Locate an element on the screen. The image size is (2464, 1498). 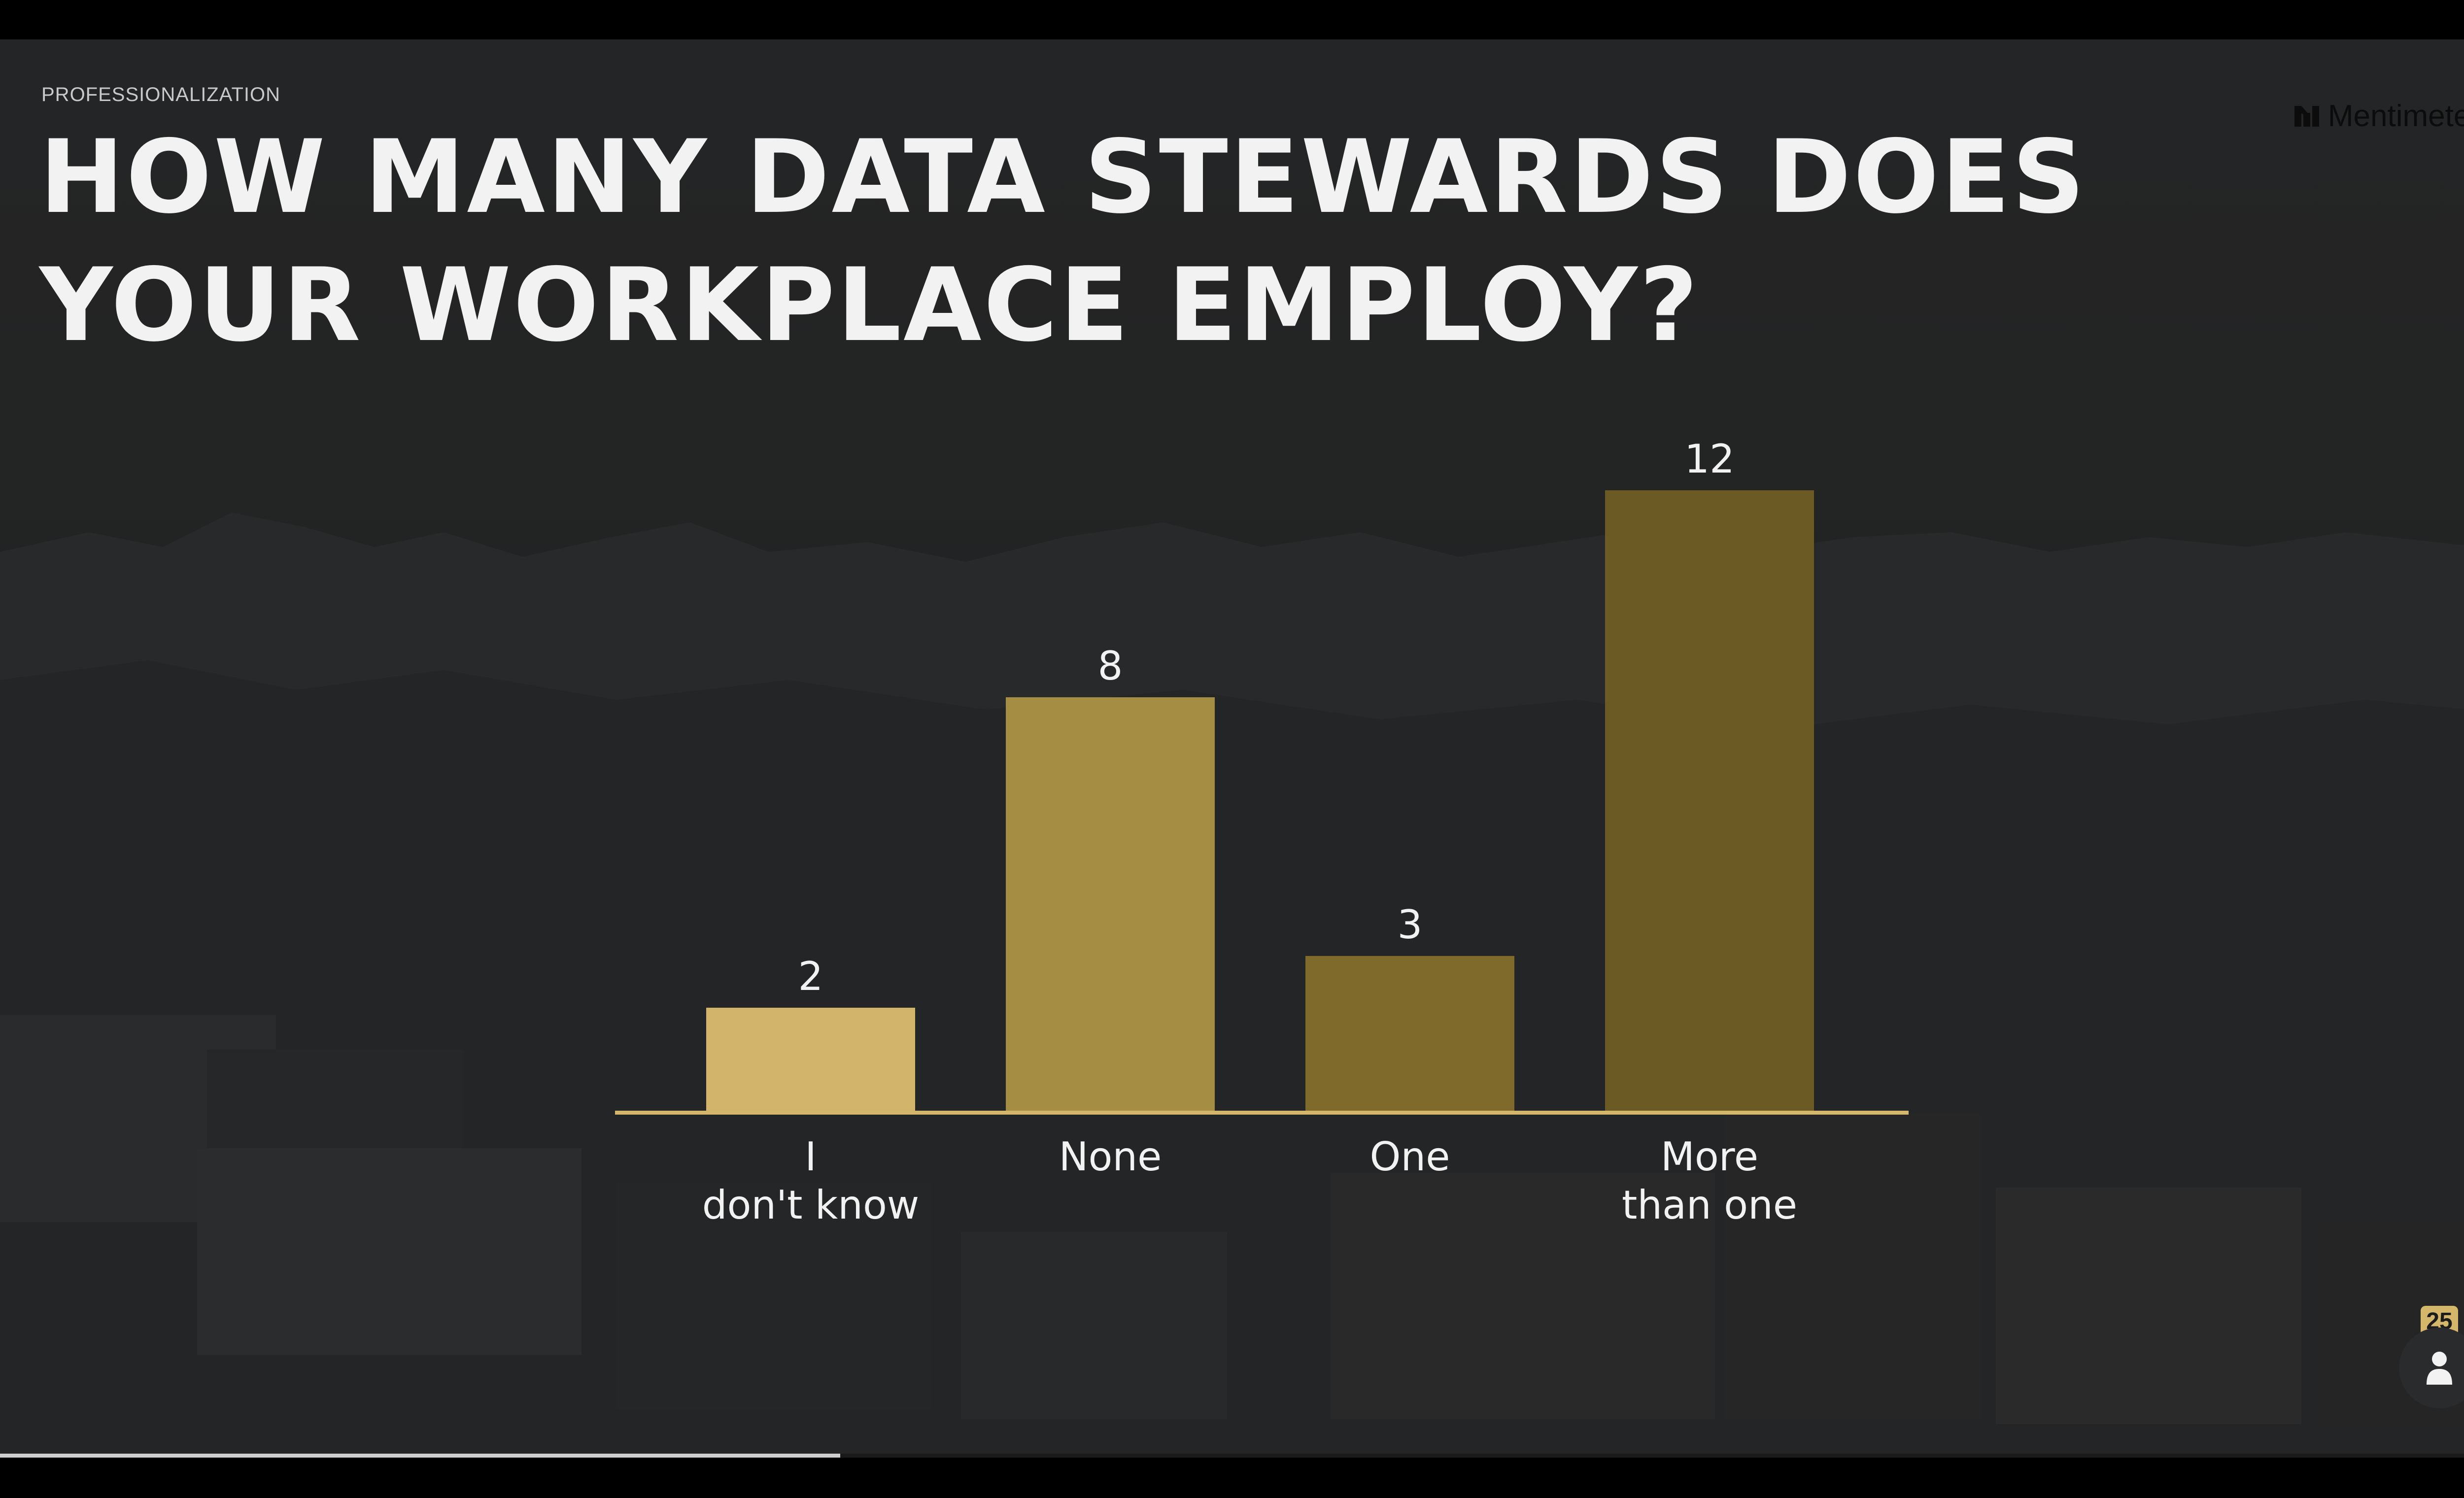
audience-button is located at coordinates (2431, 1368).